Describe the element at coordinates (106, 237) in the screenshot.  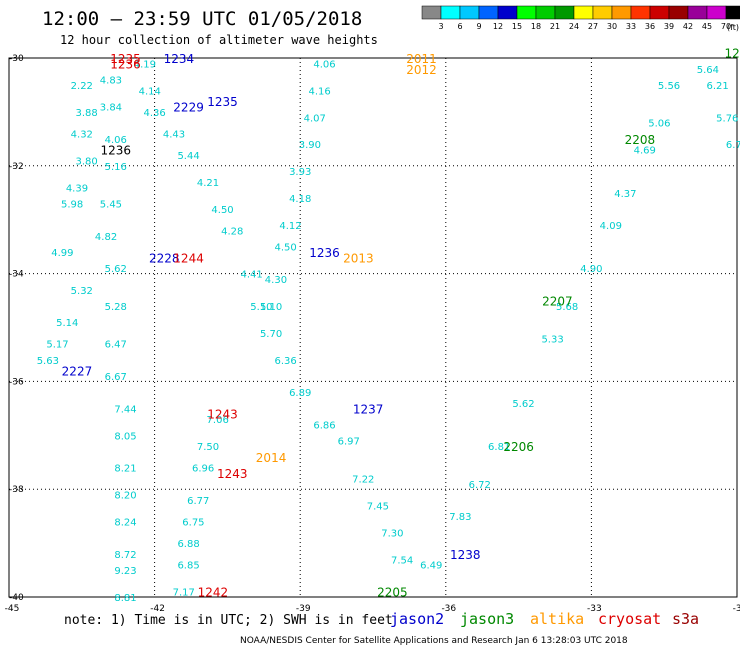
I see `swh-value: 4.82` at that location.